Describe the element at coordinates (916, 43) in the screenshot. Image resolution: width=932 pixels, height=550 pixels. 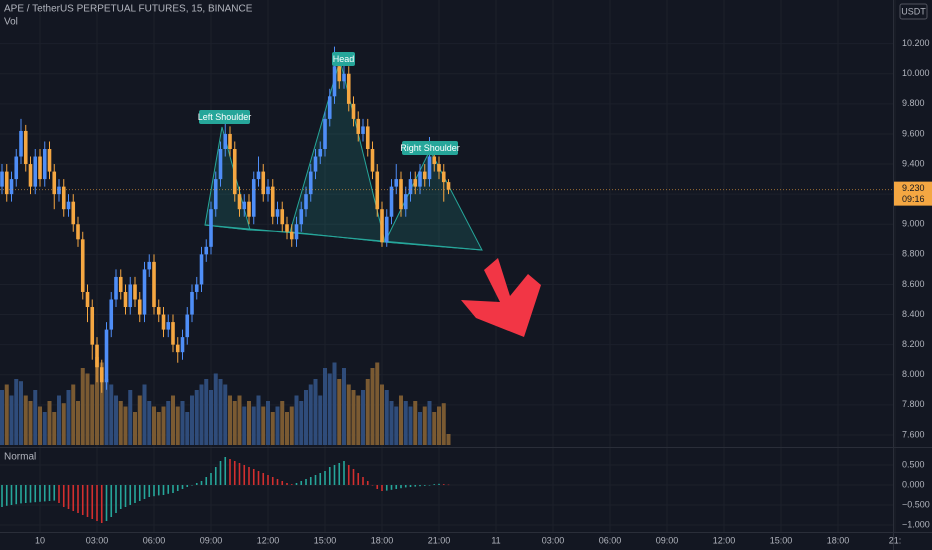
I see `y-tick-label: 10.200` at that location.